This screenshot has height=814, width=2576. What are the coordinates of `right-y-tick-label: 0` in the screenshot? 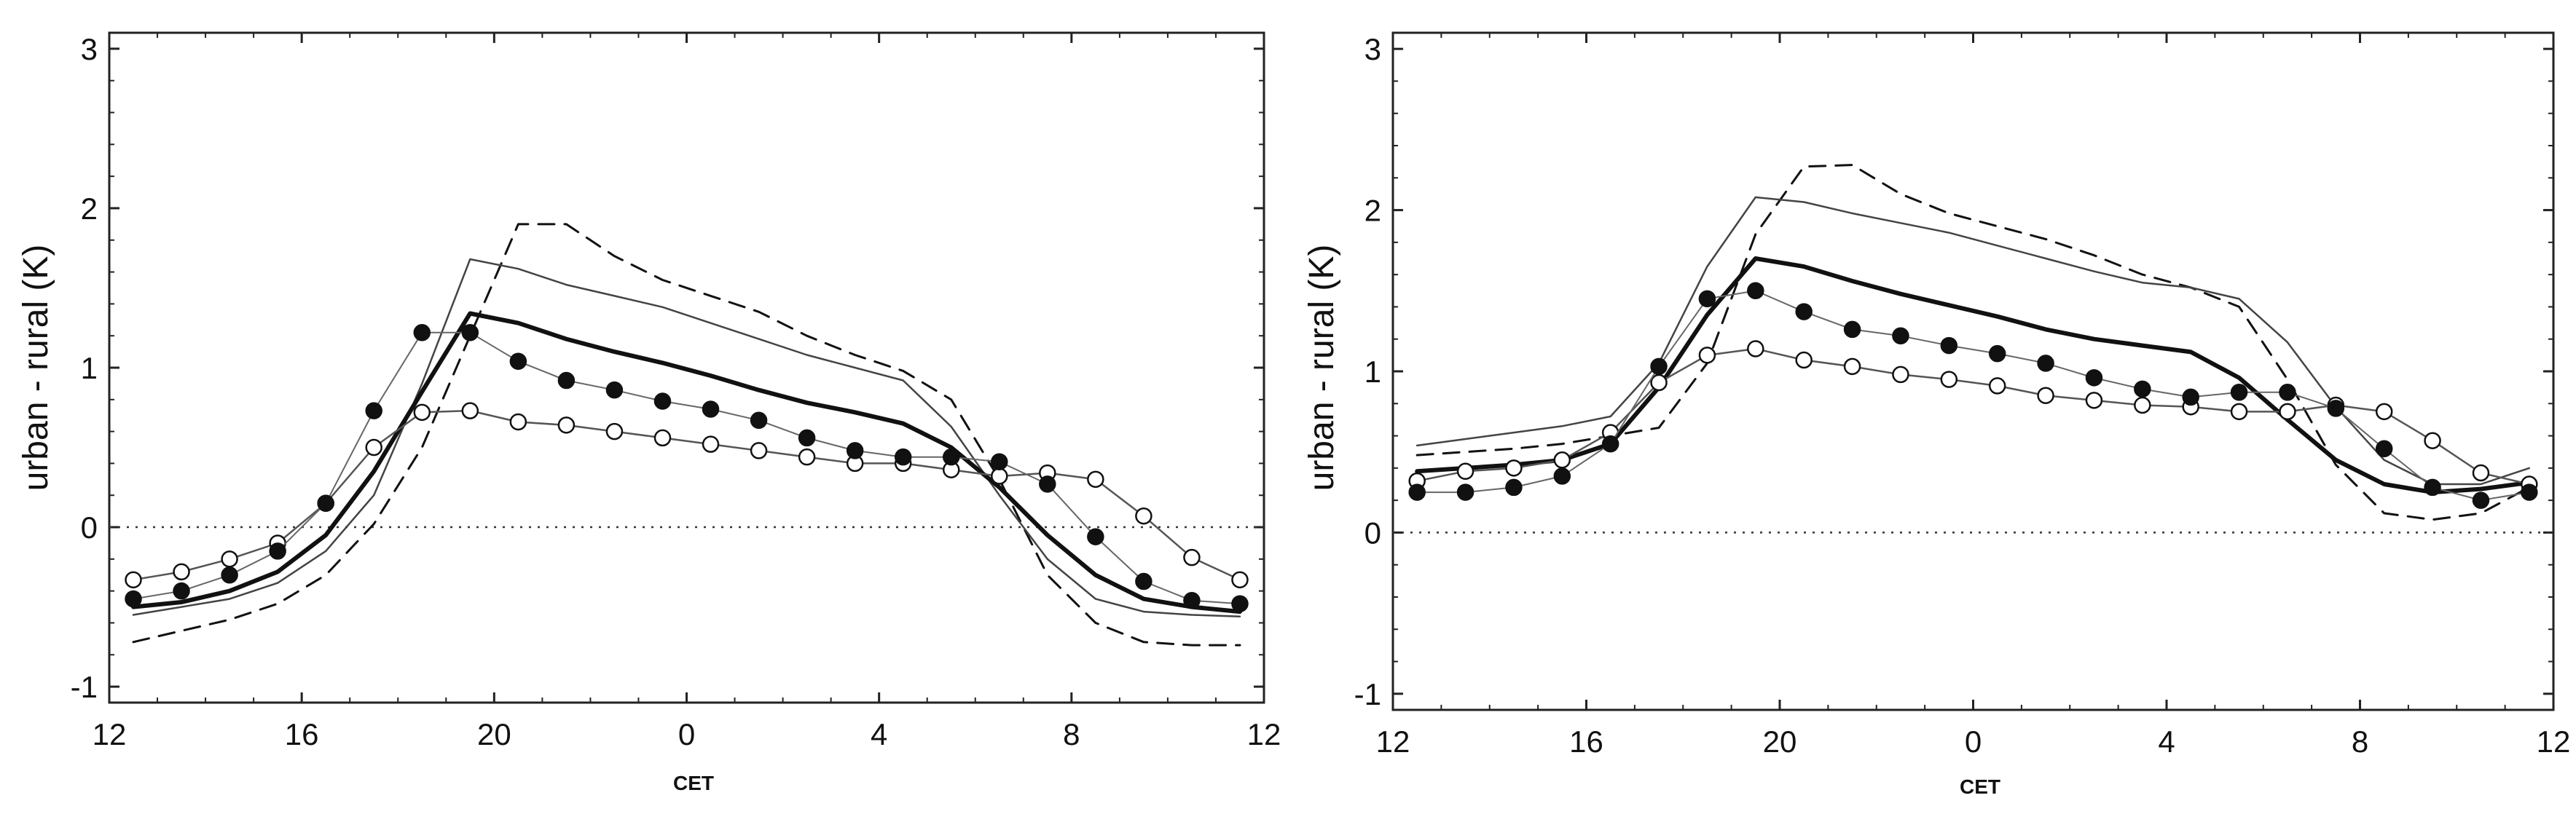 It's located at (1372, 532).